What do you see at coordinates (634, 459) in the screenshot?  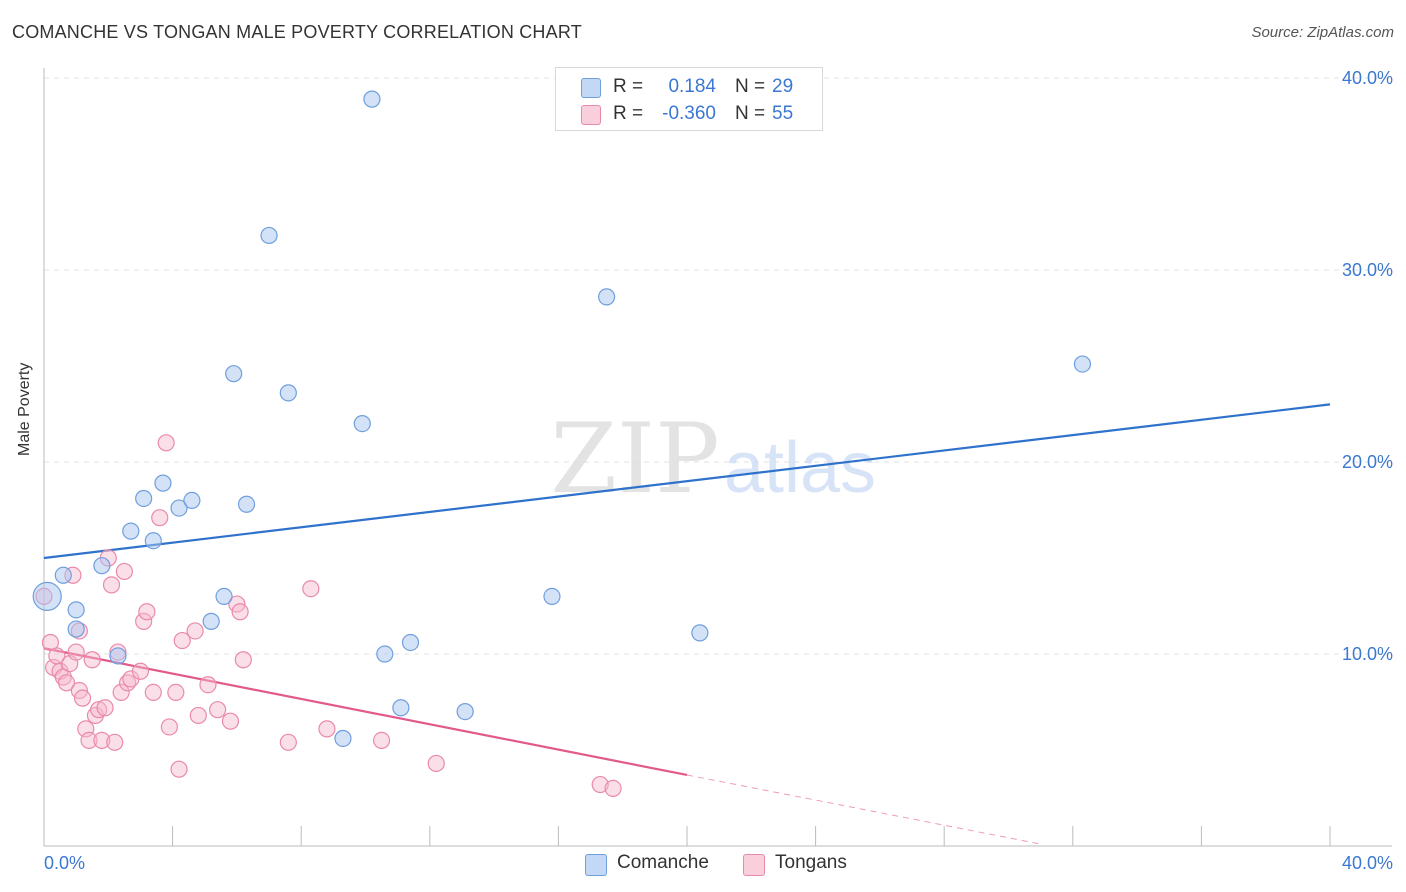 I see `watermark-zip: ZIP` at bounding box center [634, 459].